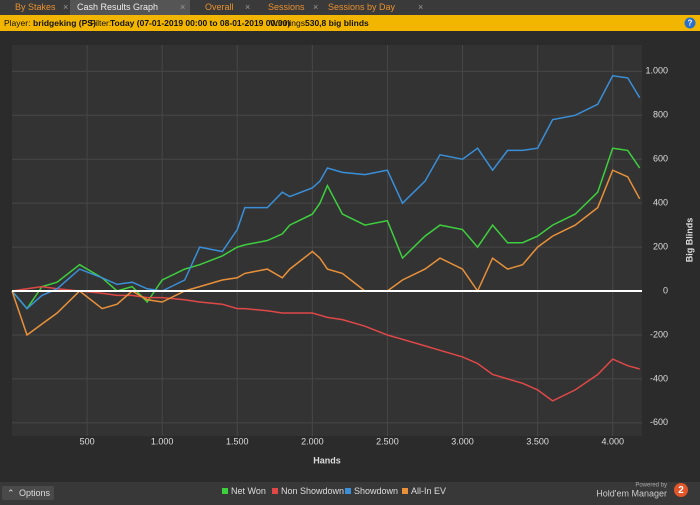  Describe the element at coordinates (651, 486) in the screenshot. I see `powered-by: Powered by` at that location.